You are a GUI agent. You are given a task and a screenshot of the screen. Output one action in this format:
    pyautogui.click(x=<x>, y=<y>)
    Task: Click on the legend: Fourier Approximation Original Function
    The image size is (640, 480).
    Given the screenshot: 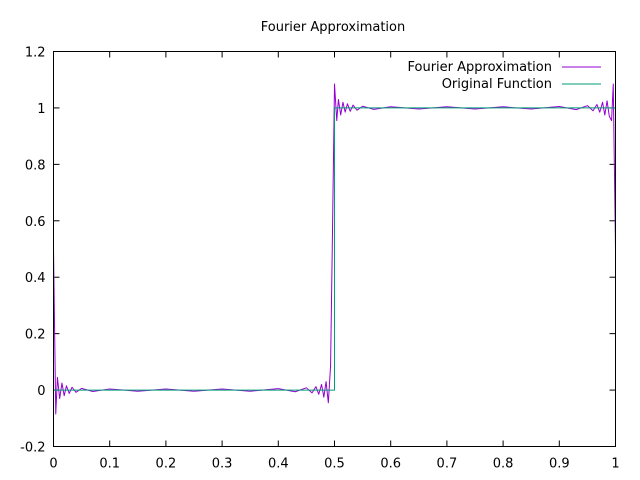 What is the action you would take?
    pyautogui.click(x=504, y=76)
    